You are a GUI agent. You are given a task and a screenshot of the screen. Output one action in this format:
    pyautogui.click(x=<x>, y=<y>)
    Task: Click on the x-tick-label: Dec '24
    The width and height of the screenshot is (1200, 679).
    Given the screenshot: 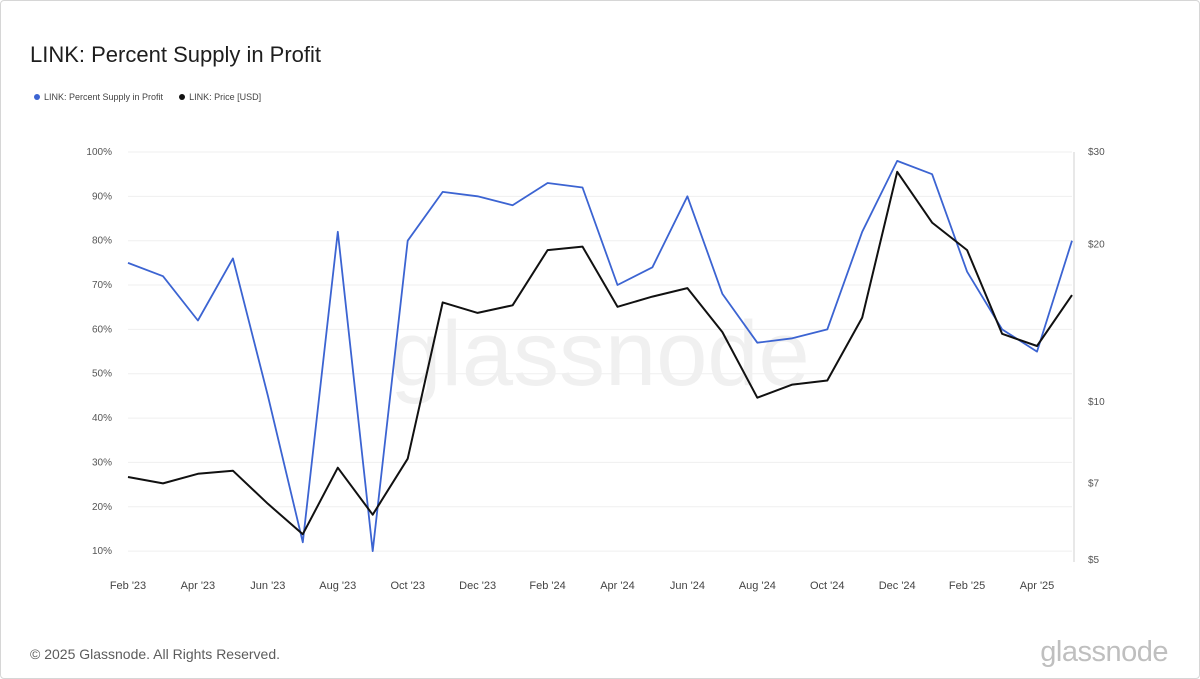 What is the action you would take?
    pyautogui.click(x=897, y=586)
    